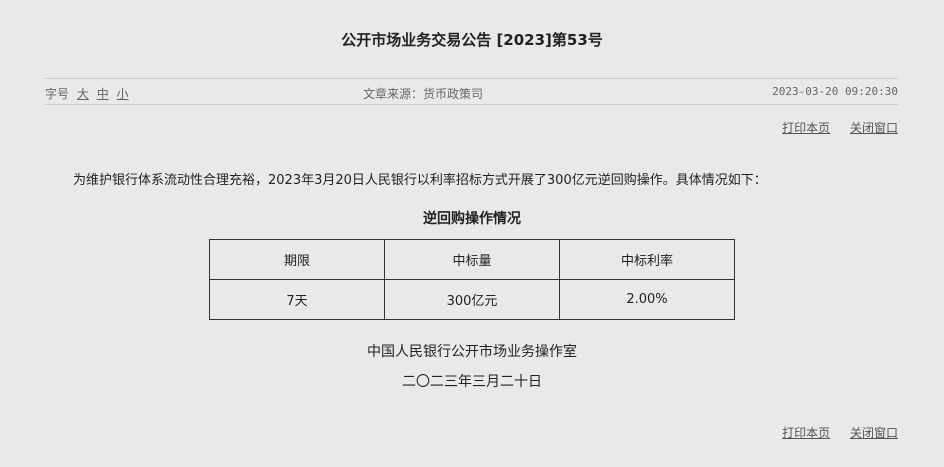 The image size is (944, 467). Describe the element at coordinates (832, 432) in the screenshot. I see `bottom-links: 打印本页 关闭窗口` at that location.